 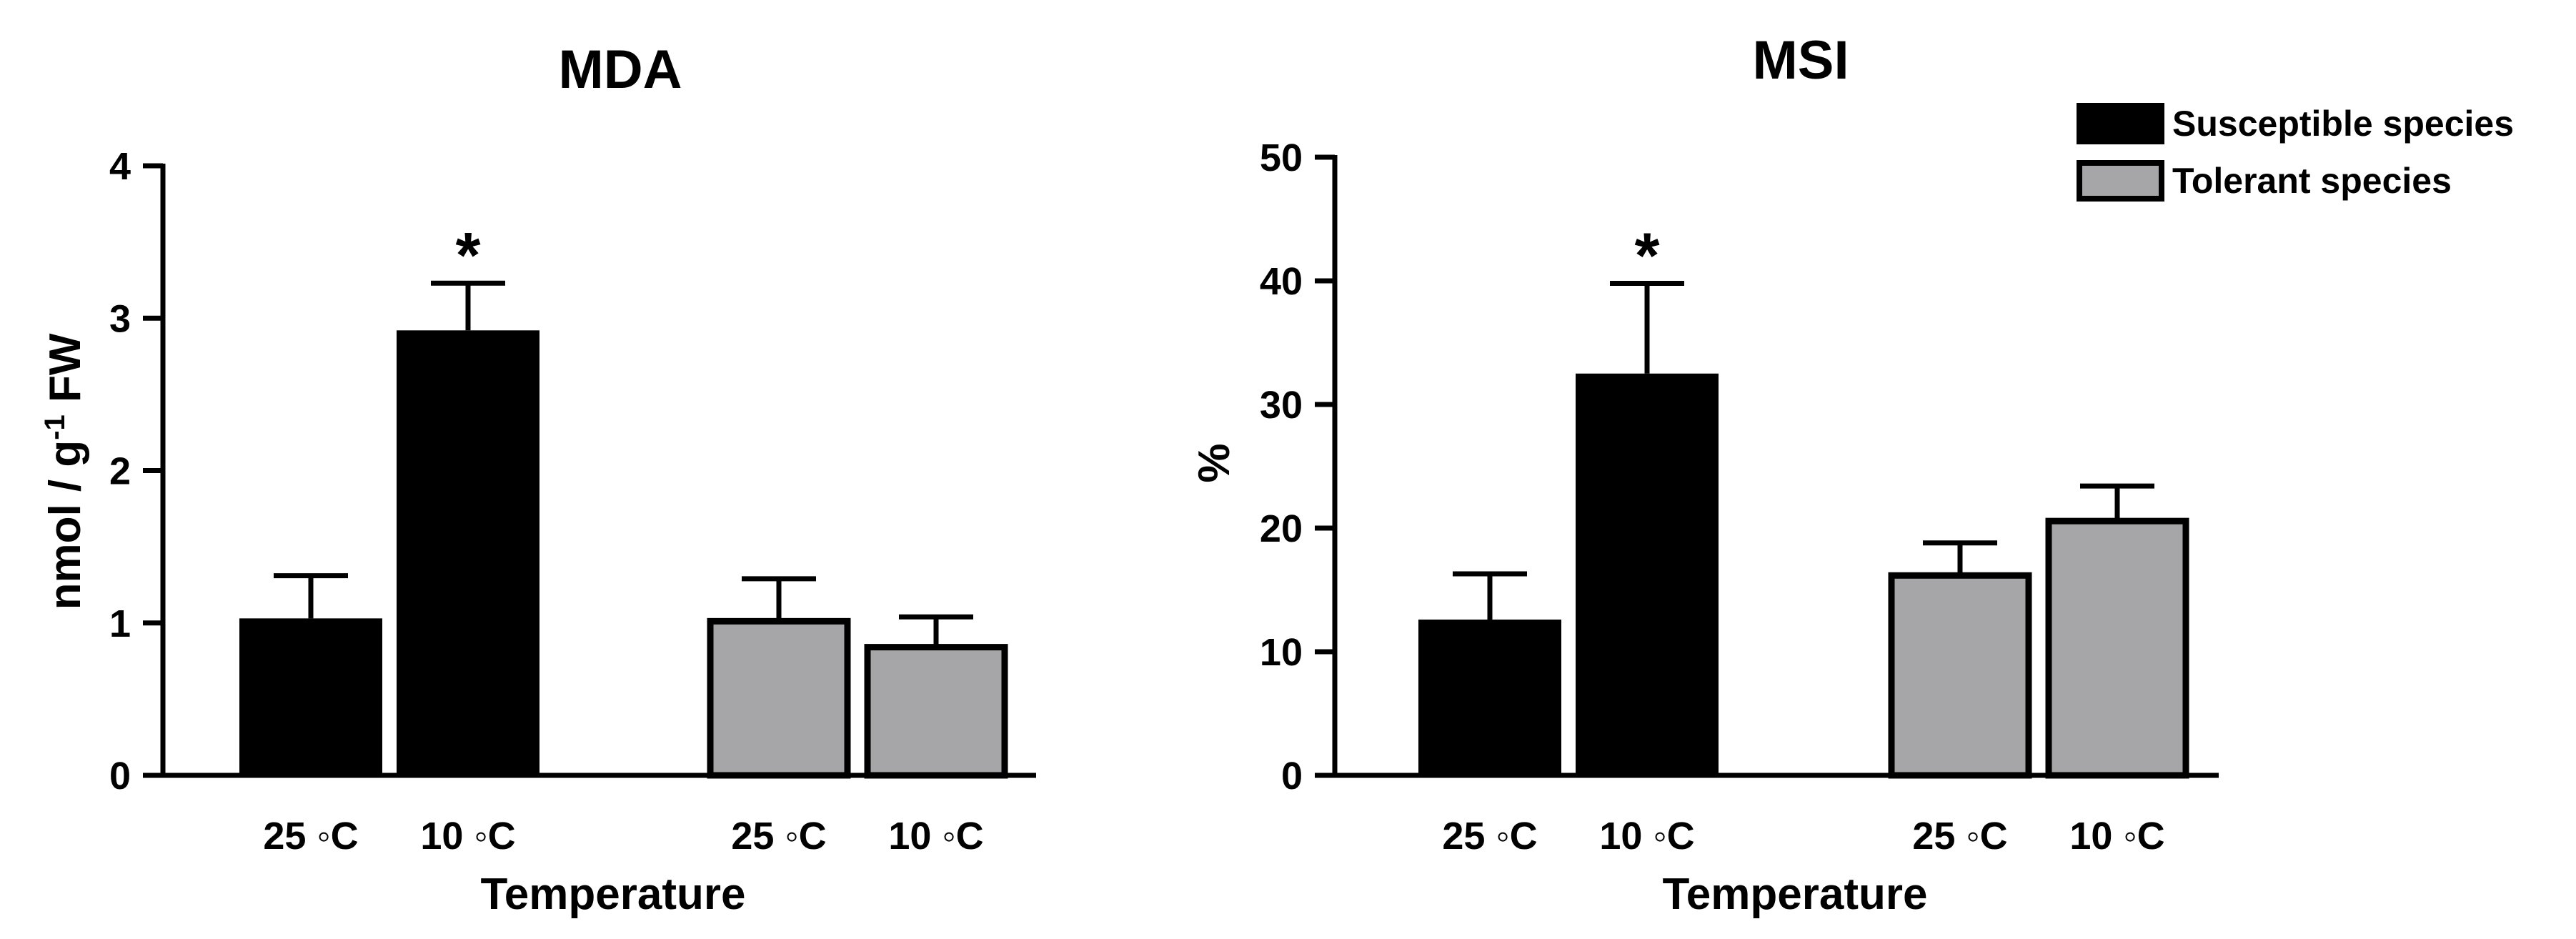 I want to click on y-tick-label: 3, so click(x=120, y=318).